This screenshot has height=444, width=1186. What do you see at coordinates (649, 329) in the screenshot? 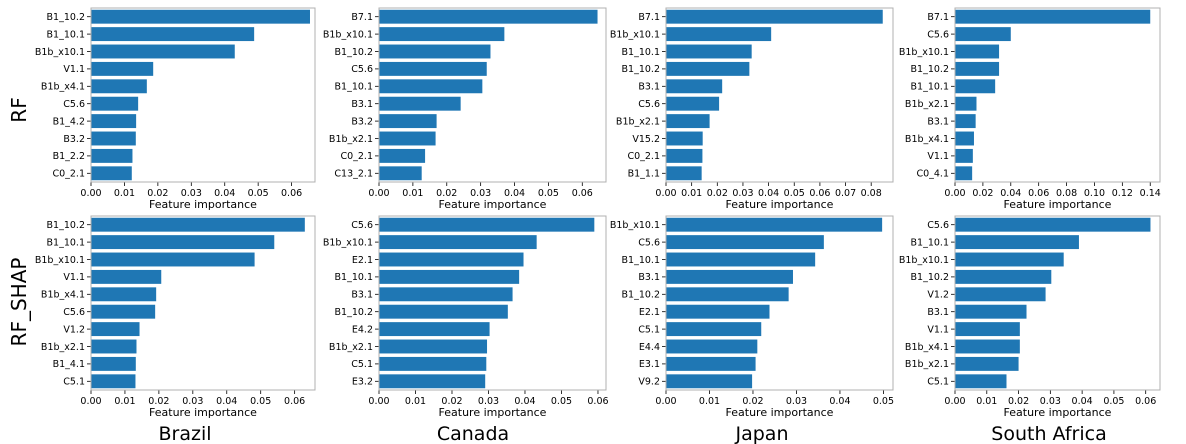
I see `y-tick-label: C5.1` at bounding box center [649, 329].